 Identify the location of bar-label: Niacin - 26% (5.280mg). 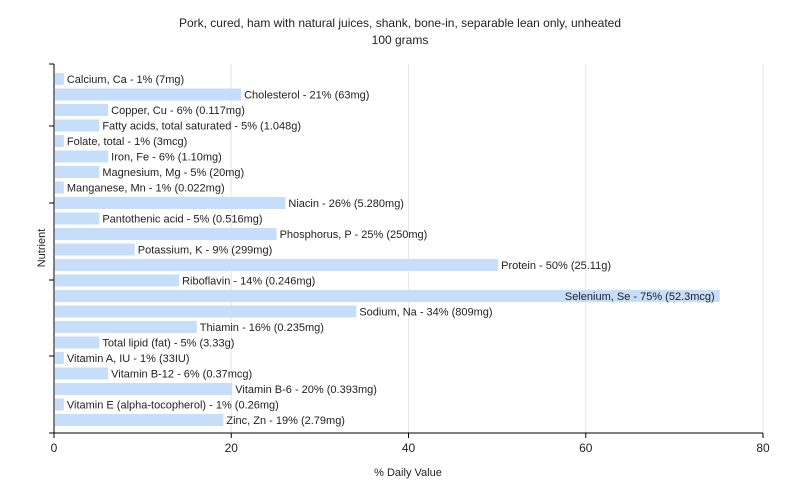
(346, 204).